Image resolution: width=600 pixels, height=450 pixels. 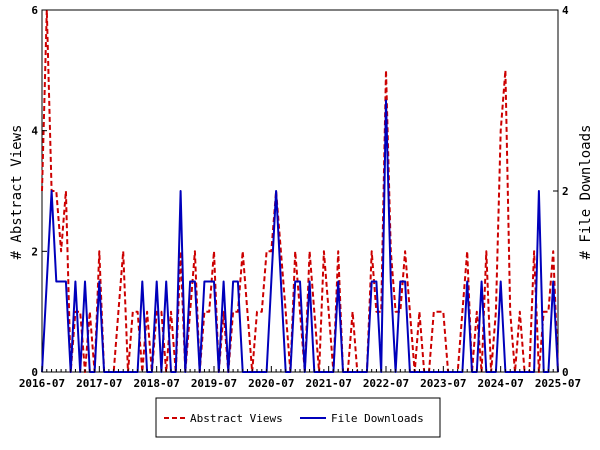 I want to click on legend-box, so click(x=298, y=417).